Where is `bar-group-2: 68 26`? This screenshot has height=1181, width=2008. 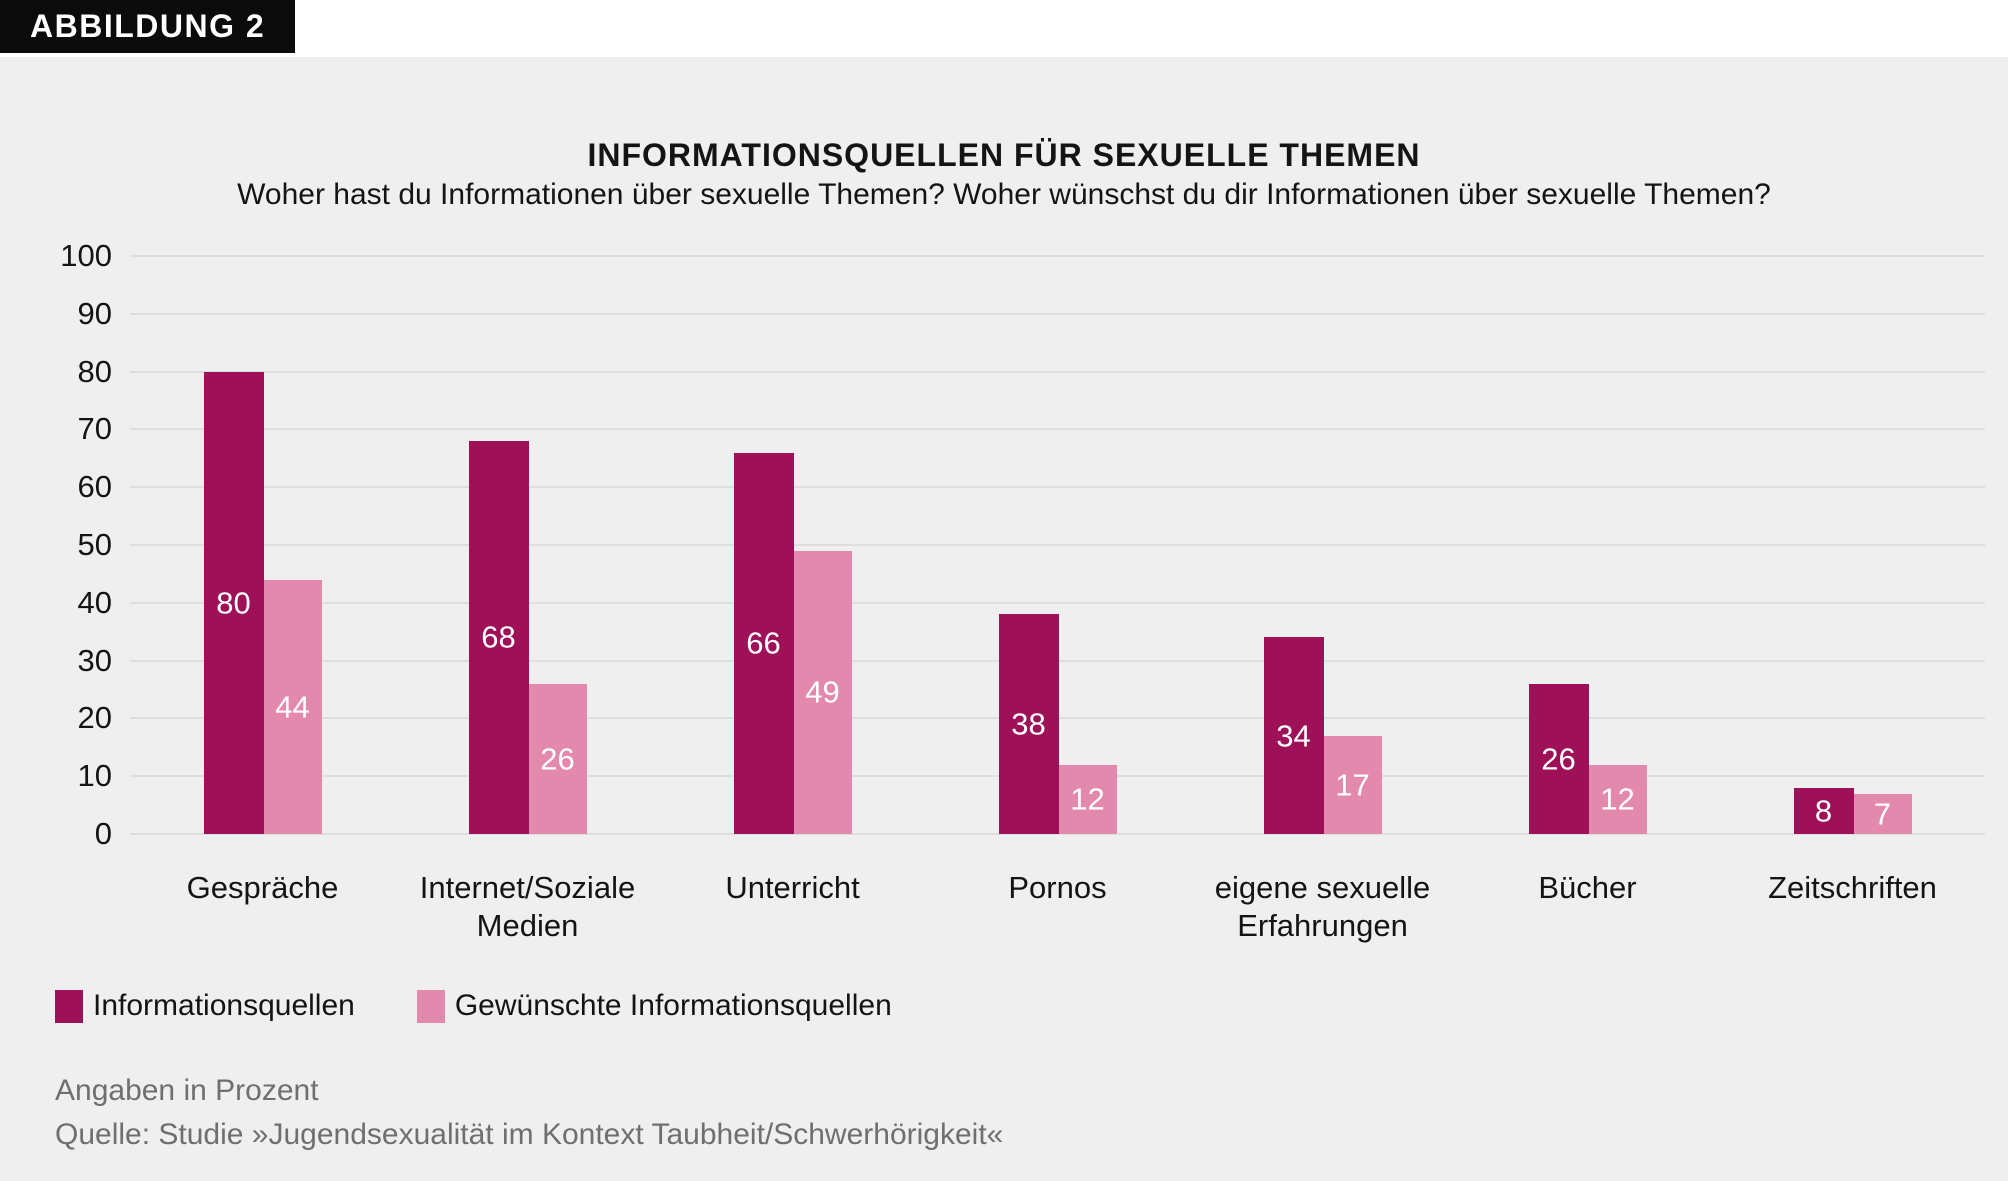 bar-group-2: 68 26 is located at coordinates (527, 545).